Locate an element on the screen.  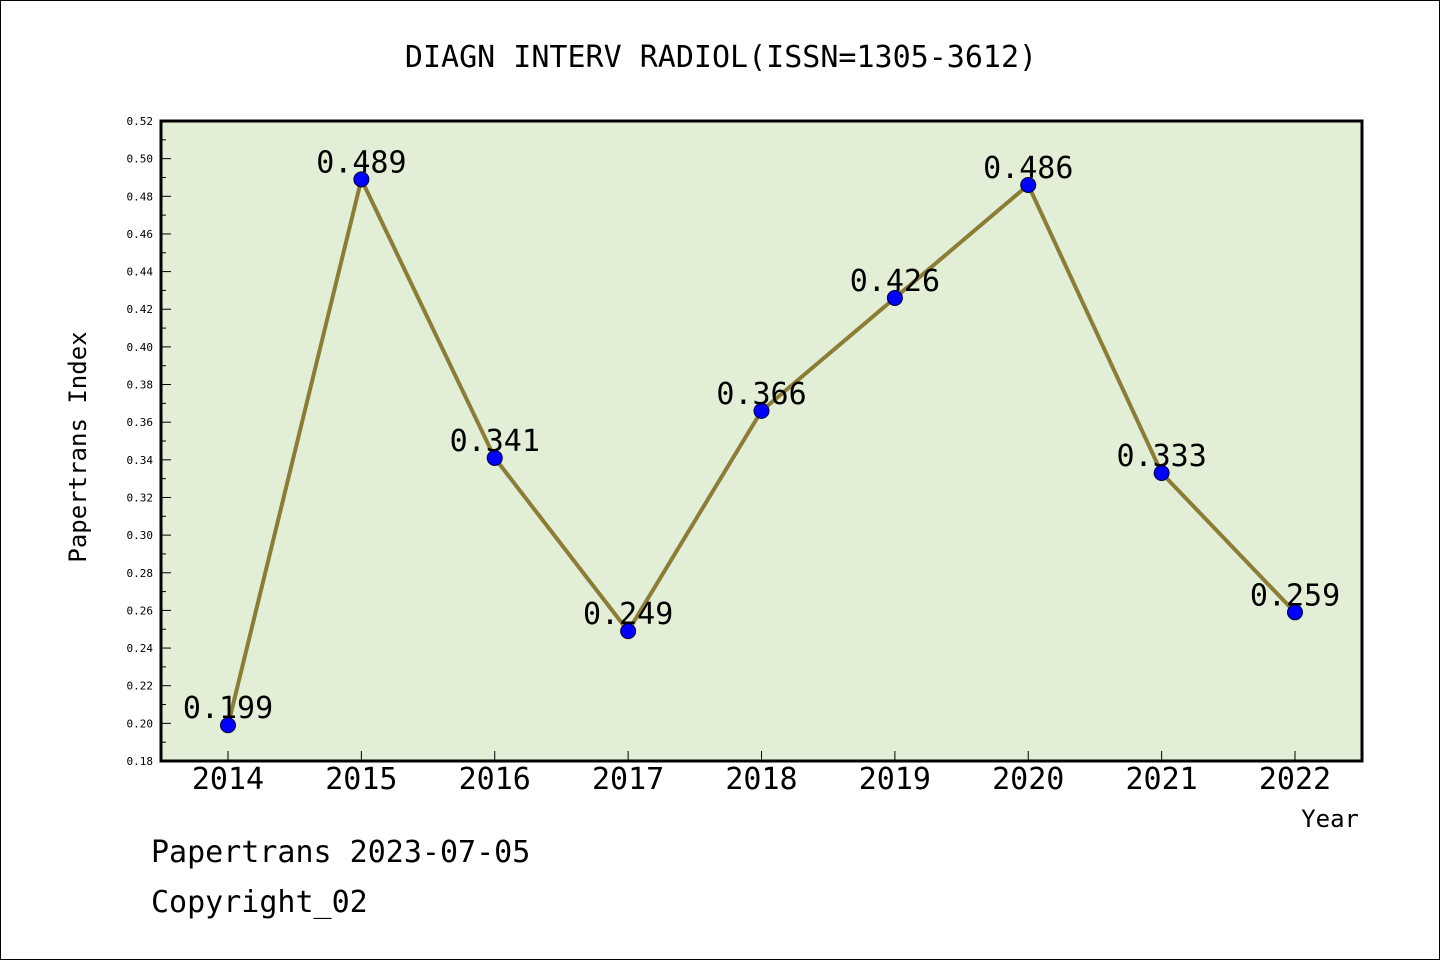
y-tick-label: 0.50 is located at coordinates (140, 159).